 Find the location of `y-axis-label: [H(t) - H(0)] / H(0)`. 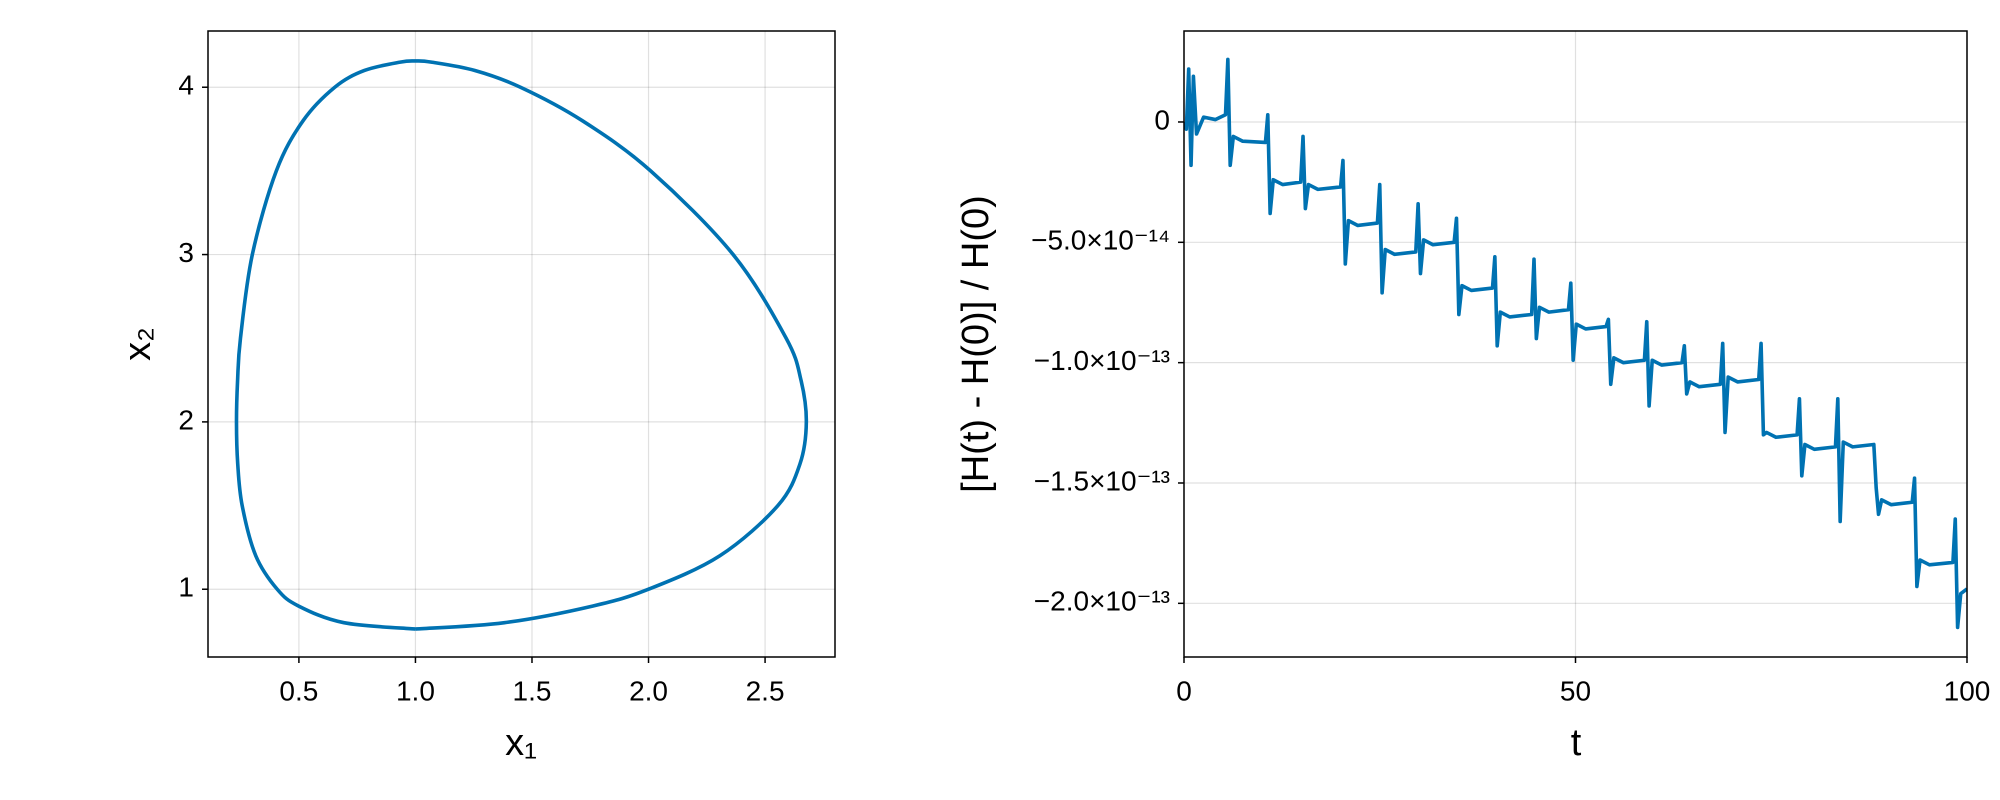

y-axis-label: [H(t) - H(0)] / H(0) is located at coordinates (976, 344).